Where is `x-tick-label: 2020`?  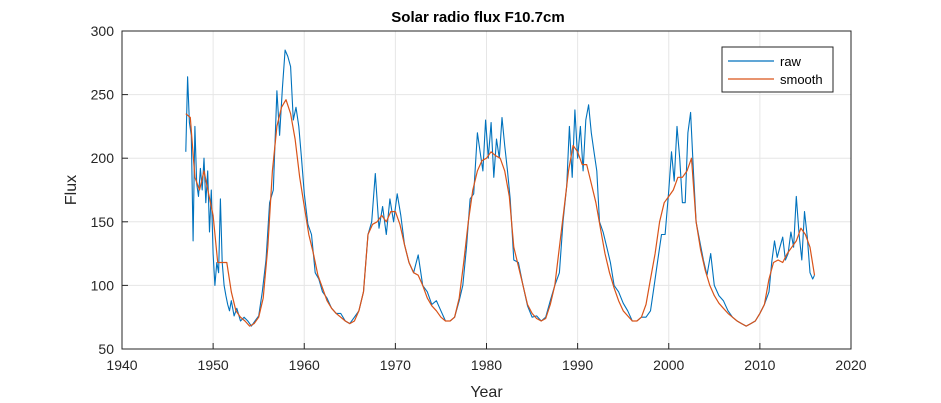
x-tick-label: 2020 is located at coordinates (850, 365).